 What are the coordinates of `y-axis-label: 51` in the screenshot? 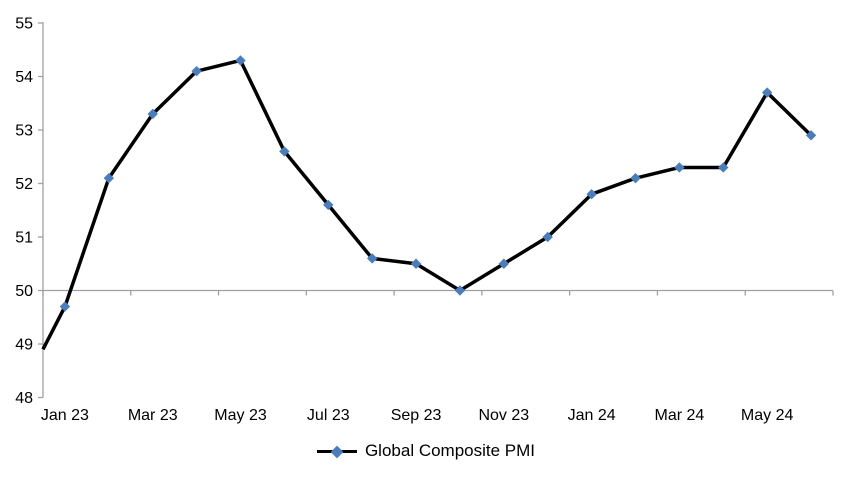 It's located at (24, 238).